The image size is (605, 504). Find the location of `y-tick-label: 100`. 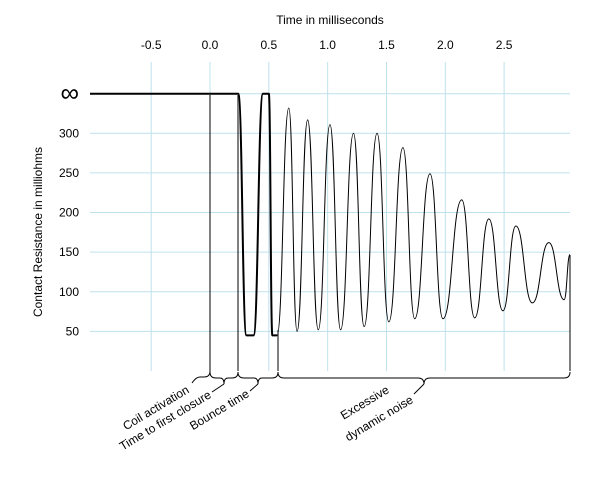

y-tick-label: 100 is located at coordinates (69, 292).